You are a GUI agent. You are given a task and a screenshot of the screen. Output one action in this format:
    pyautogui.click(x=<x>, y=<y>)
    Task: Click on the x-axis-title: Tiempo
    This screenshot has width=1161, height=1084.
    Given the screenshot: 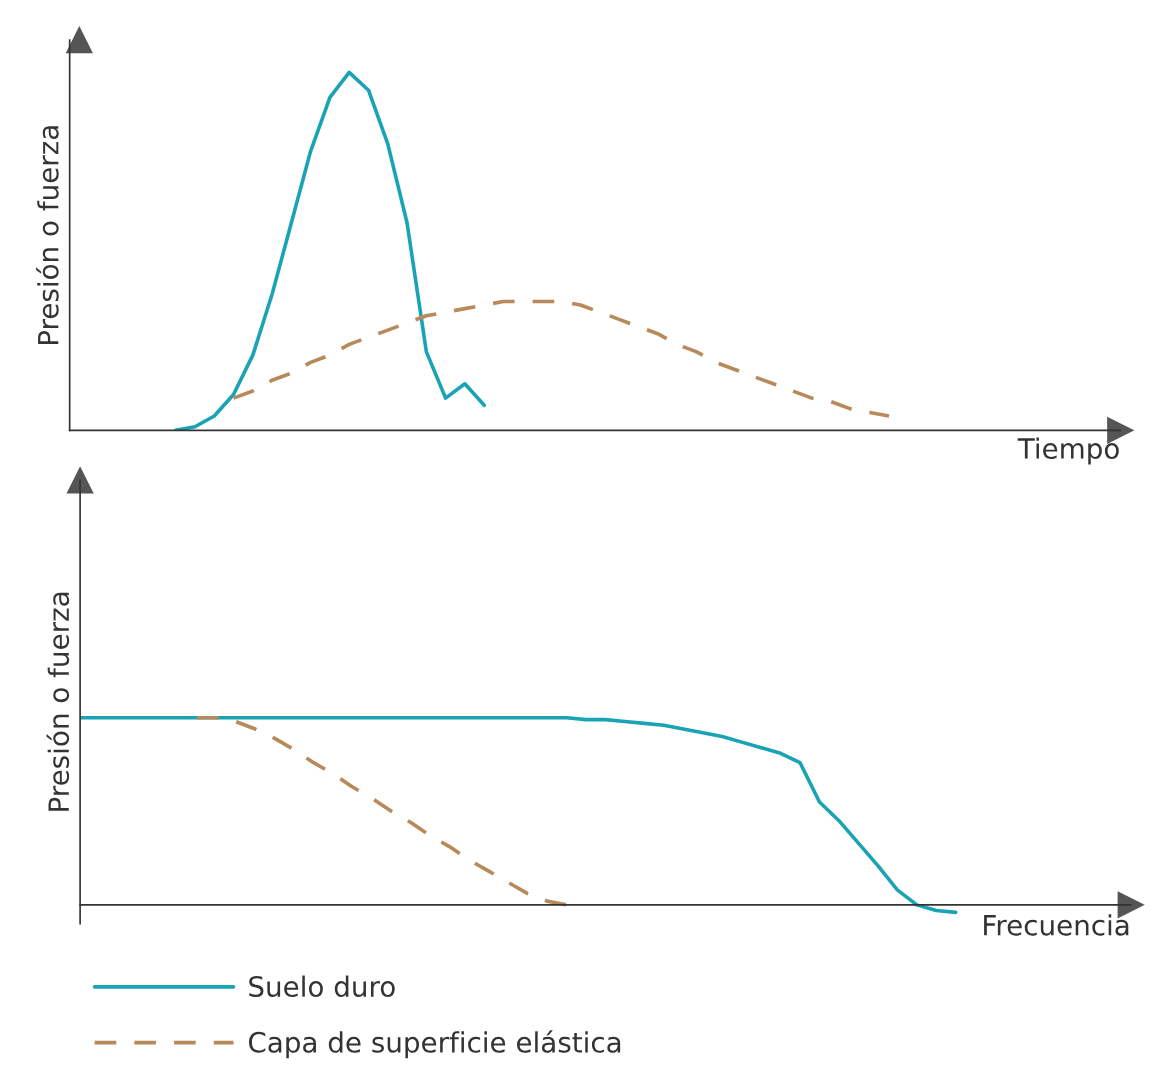 What is the action you would take?
    pyautogui.click(x=1068, y=451)
    